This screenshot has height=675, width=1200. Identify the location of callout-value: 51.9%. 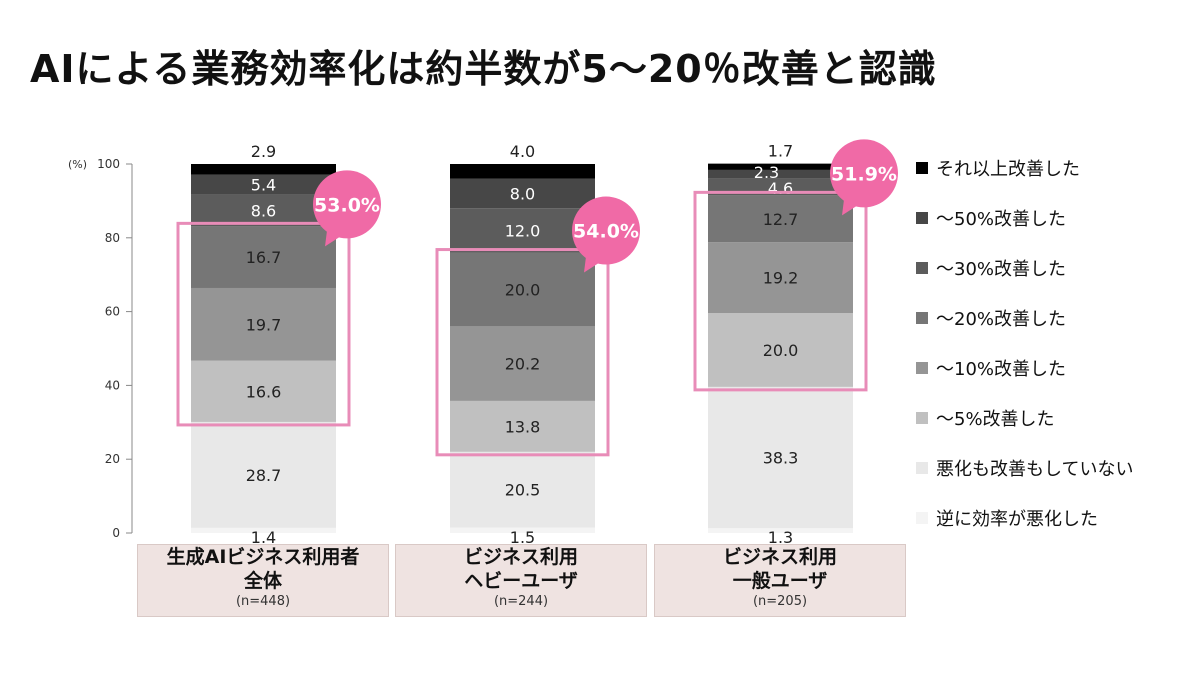
(864, 174).